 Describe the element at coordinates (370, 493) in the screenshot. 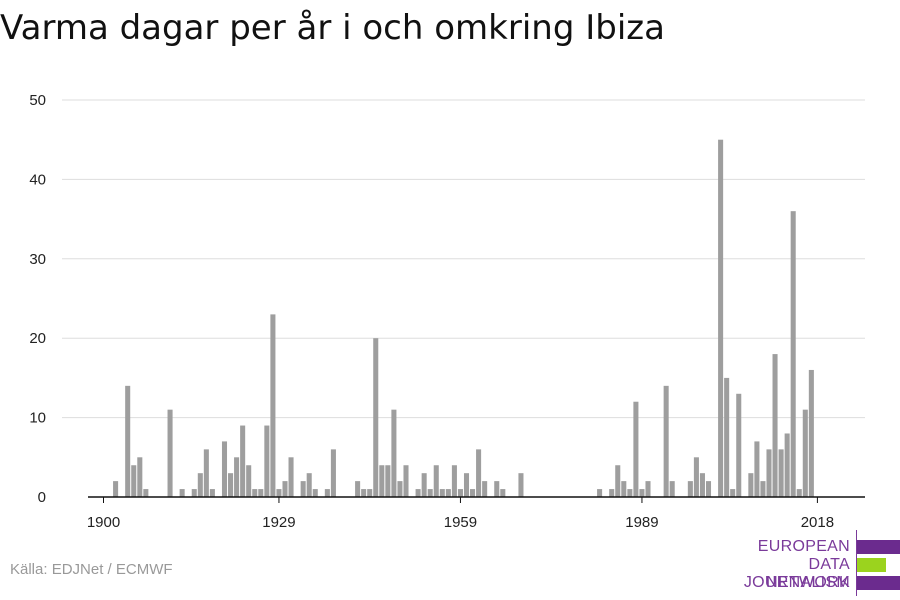

I see `bar-1944` at that location.